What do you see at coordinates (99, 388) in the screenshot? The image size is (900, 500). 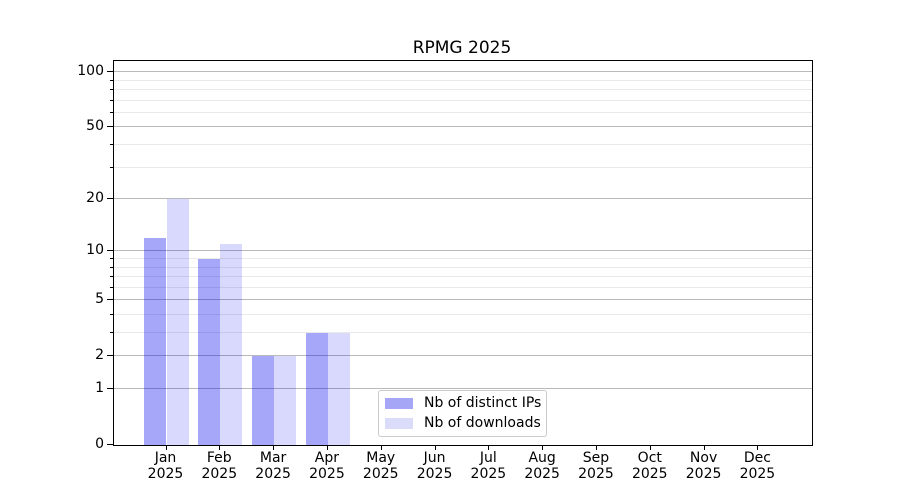 I see `y-tick-label-1: 1` at bounding box center [99, 388].